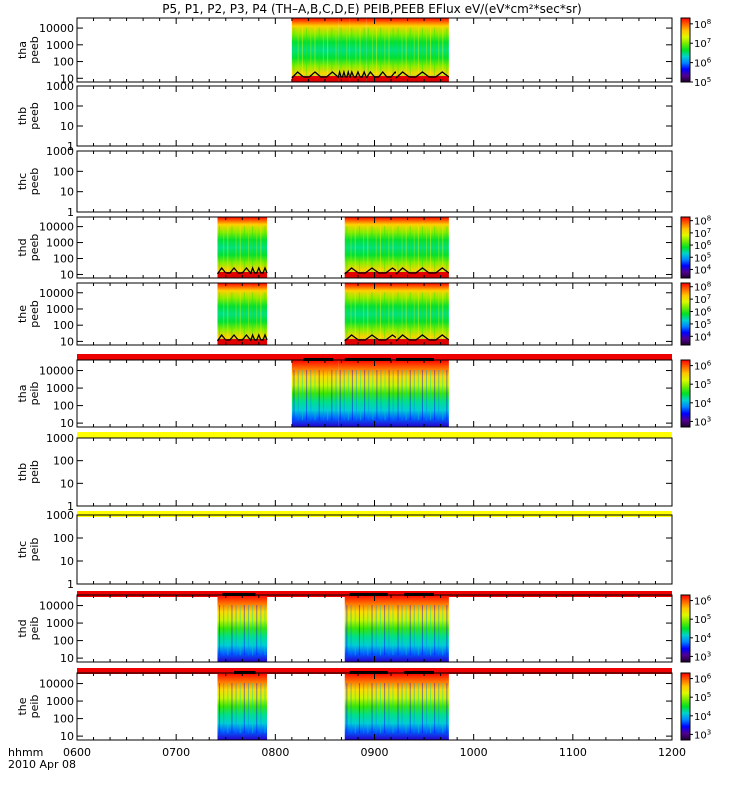 The height and width of the screenshot is (800, 750). Describe the element at coordinates (22, 393) in the screenshot. I see `y-axis-label: tha` at that location.